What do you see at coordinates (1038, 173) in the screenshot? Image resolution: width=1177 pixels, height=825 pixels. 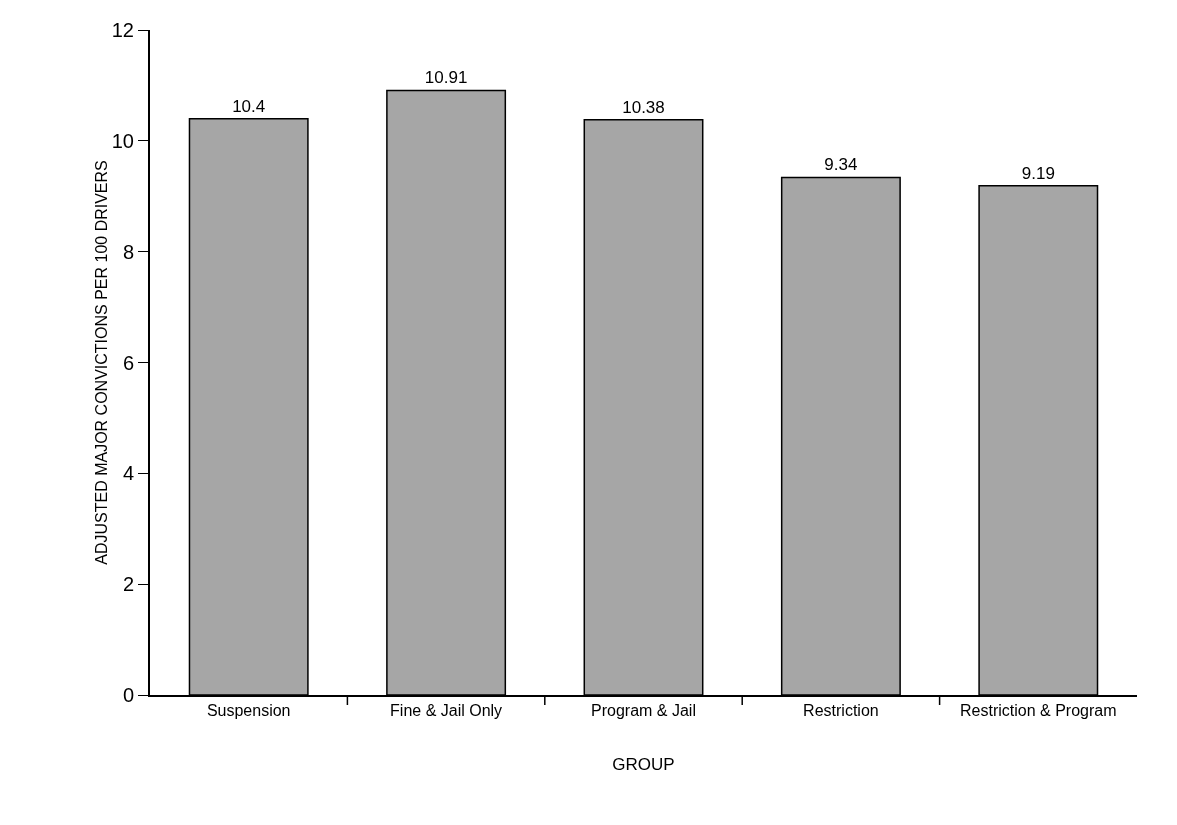 I see `data-label: 9.19` at bounding box center [1038, 173].